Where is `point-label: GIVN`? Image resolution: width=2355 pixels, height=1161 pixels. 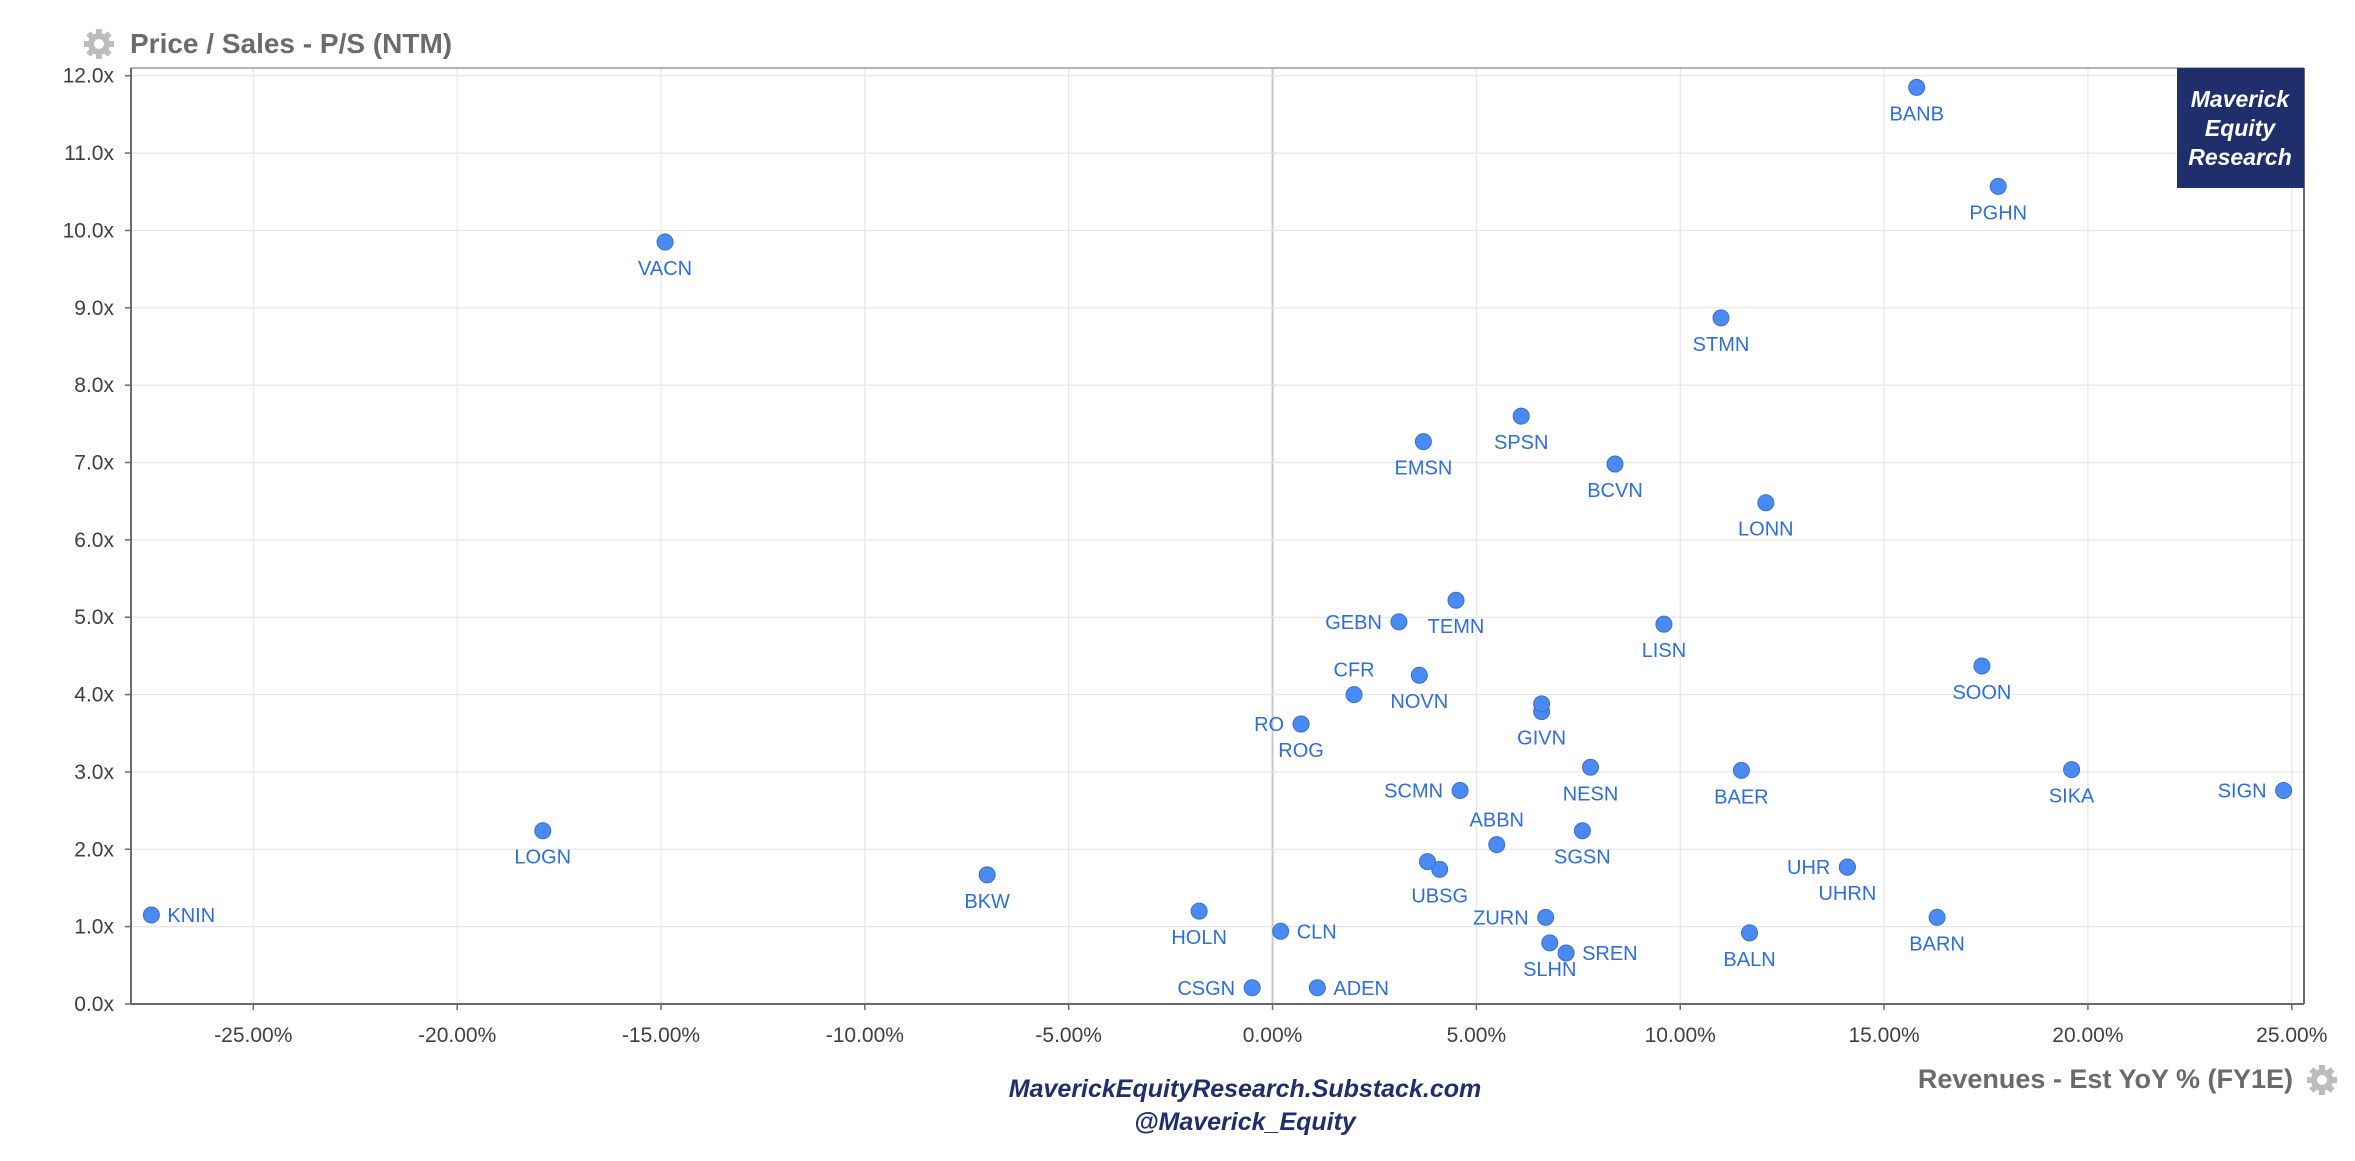
point-label: GIVN is located at coordinates (1541, 739).